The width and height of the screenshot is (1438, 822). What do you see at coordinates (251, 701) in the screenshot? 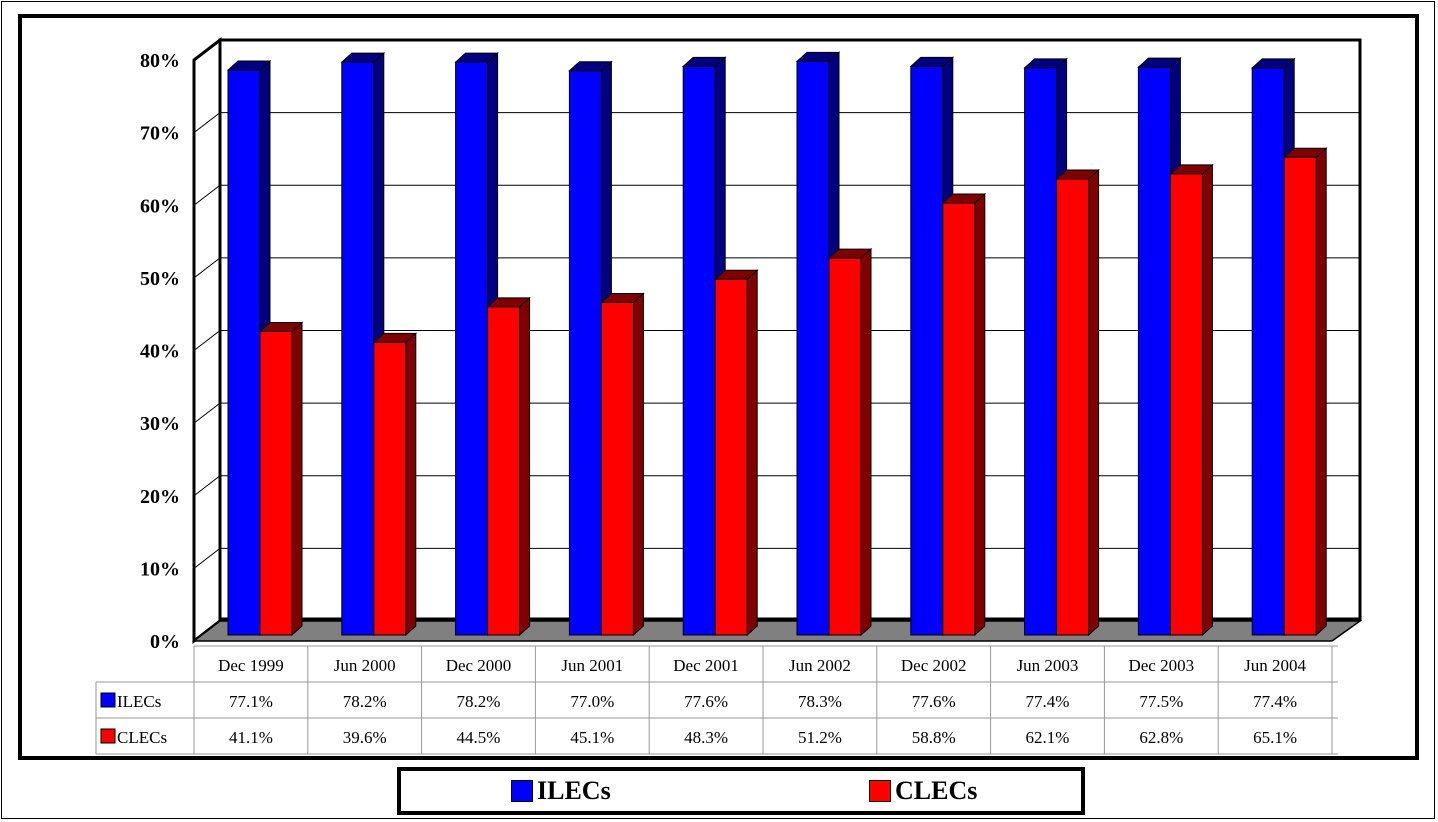
I see `table-cell-value: 77.1%` at bounding box center [251, 701].